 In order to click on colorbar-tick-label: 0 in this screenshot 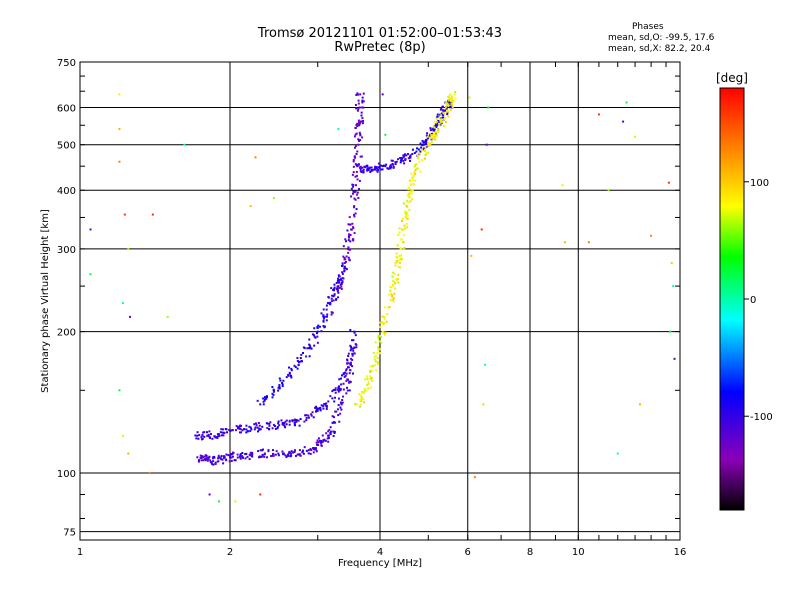, I will do `click(753, 300)`.